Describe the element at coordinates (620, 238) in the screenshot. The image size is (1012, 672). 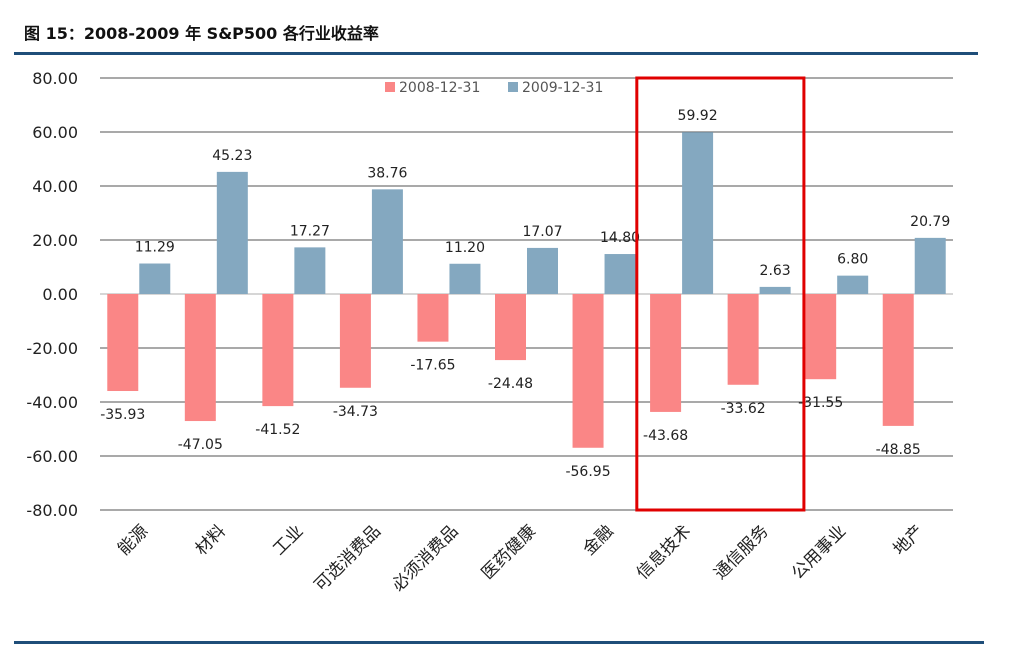
I see `data-label: 14.80` at that location.